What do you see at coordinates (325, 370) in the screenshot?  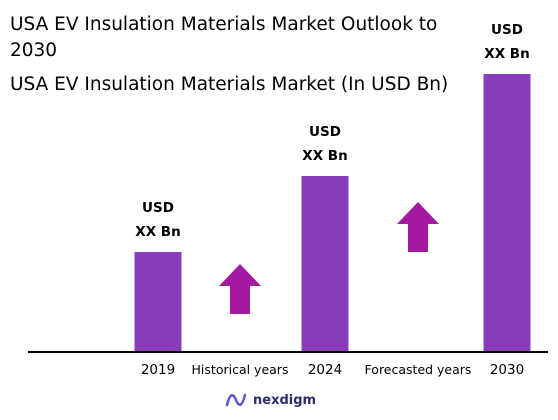 I see `x-tick-2024: 2024` at bounding box center [325, 370].